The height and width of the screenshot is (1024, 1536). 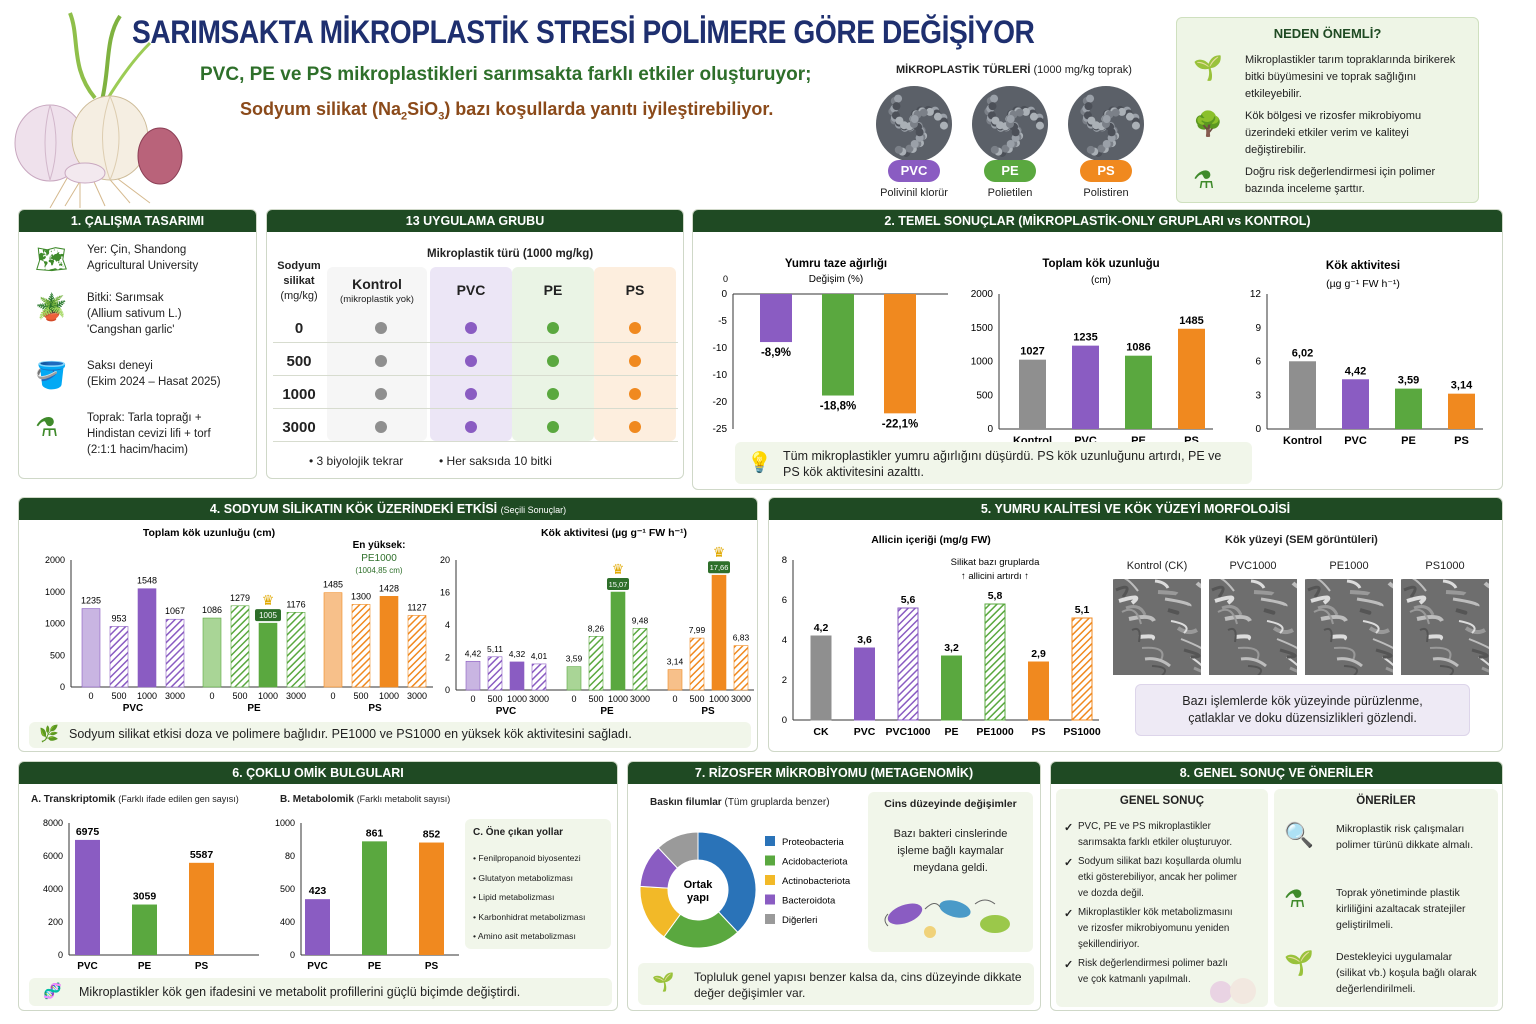 What do you see at coordinates (816, 881) in the screenshot?
I see `legend-label: Actinobacteriota` at bounding box center [816, 881].